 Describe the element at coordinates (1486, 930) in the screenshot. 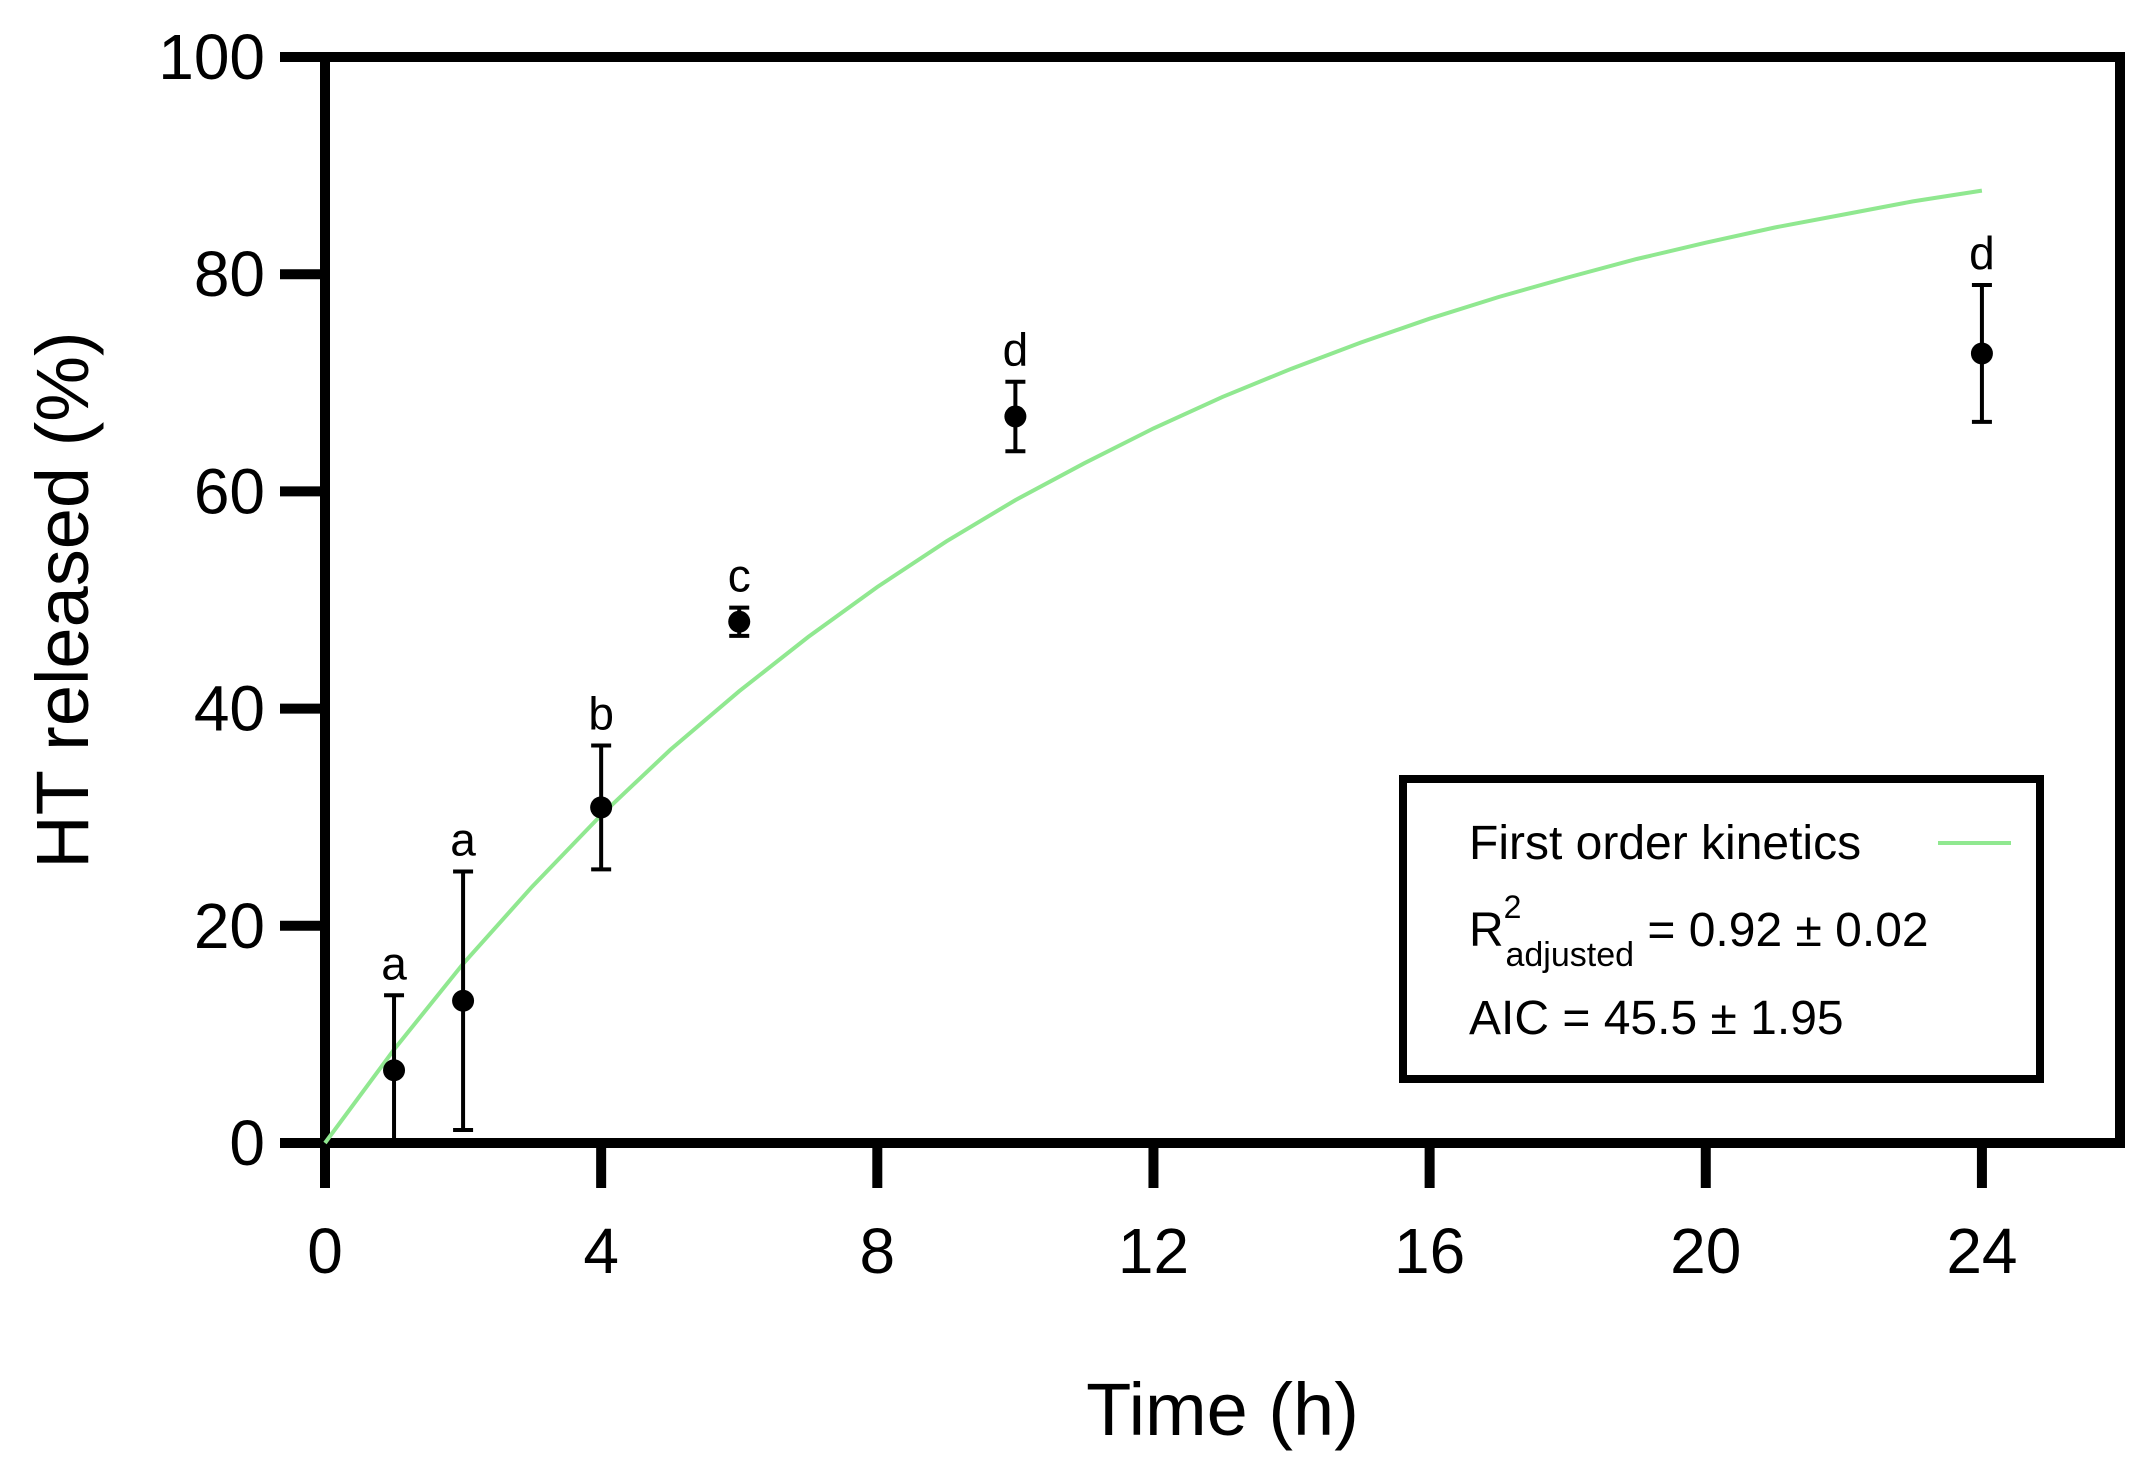

I see `r2-base: R` at that location.